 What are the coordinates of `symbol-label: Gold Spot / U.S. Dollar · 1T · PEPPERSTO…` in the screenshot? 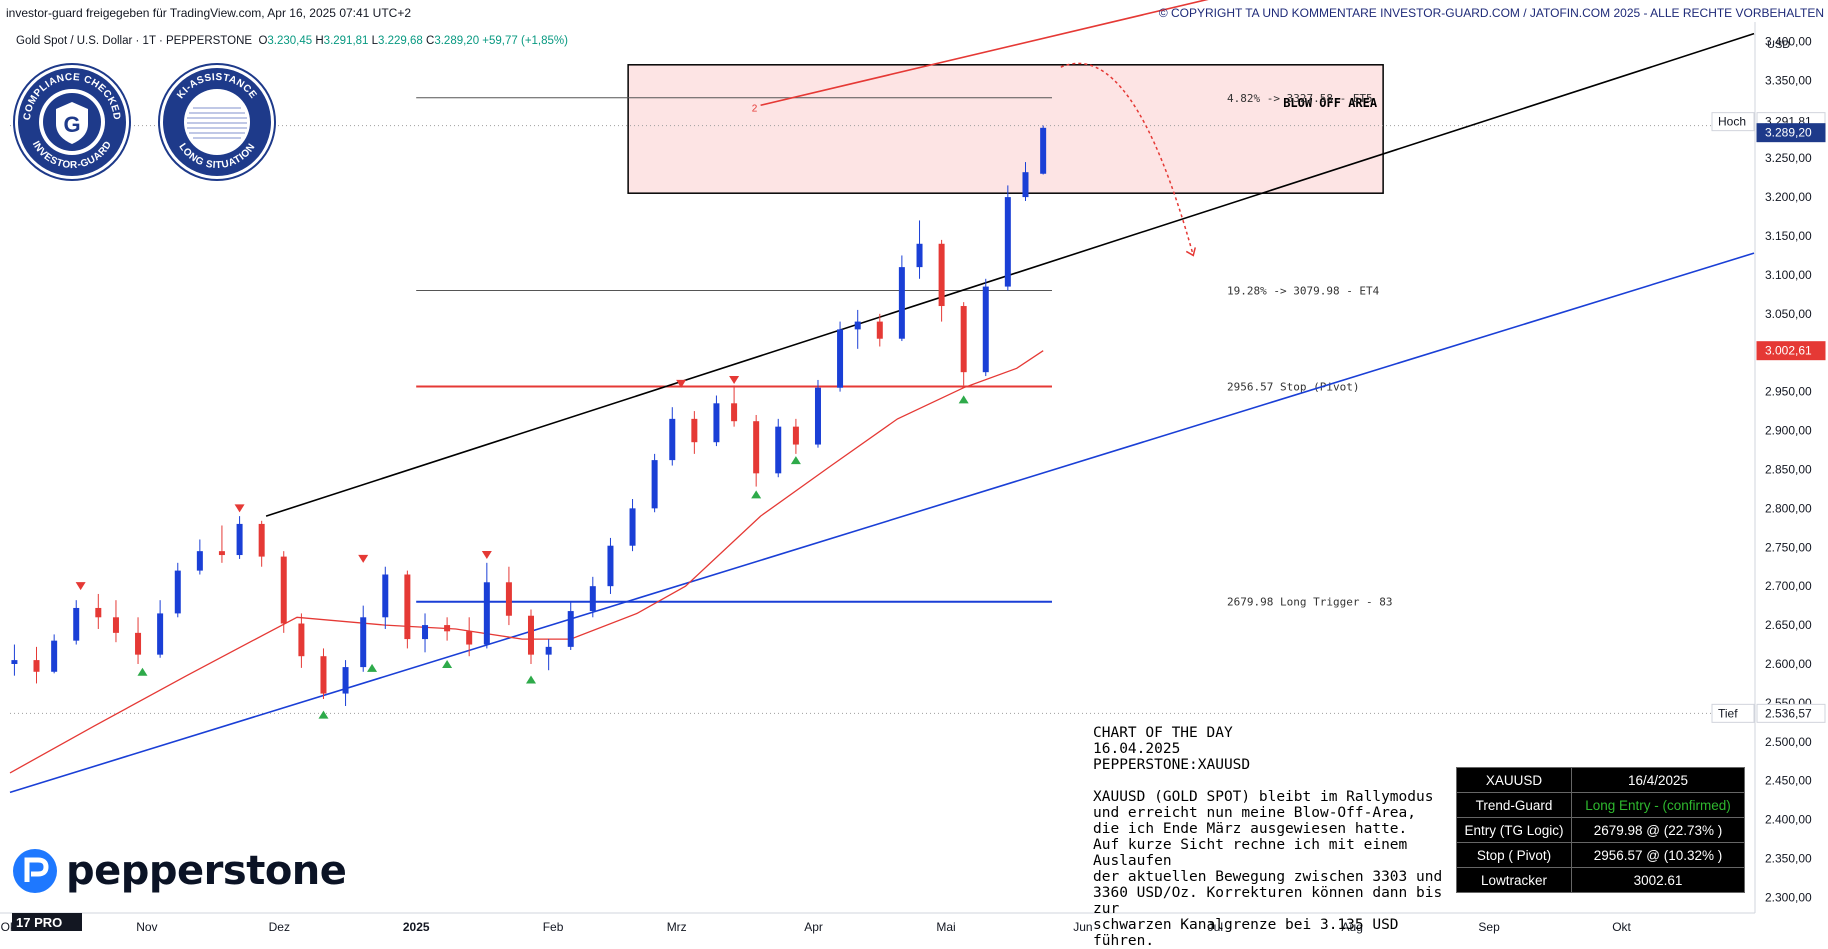 It's located at (134, 41).